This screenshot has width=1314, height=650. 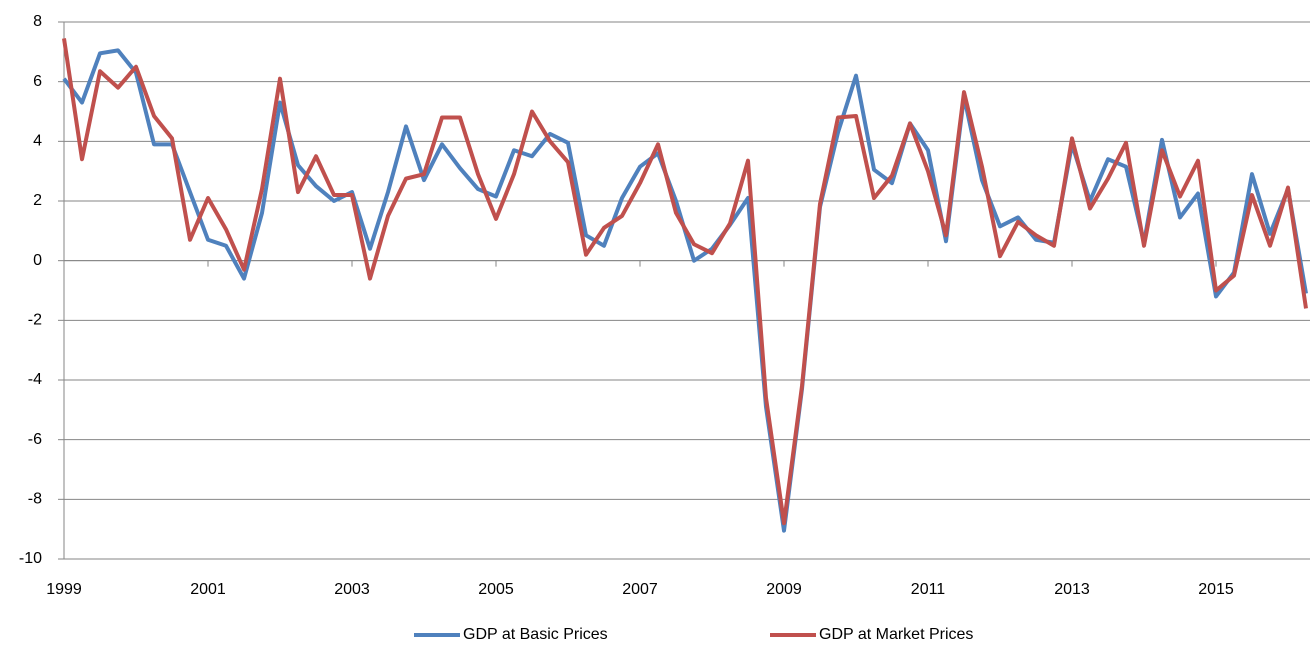 What do you see at coordinates (35, 439) in the screenshot?
I see `y-tick-label: -6` at bounding box center [35, 439].